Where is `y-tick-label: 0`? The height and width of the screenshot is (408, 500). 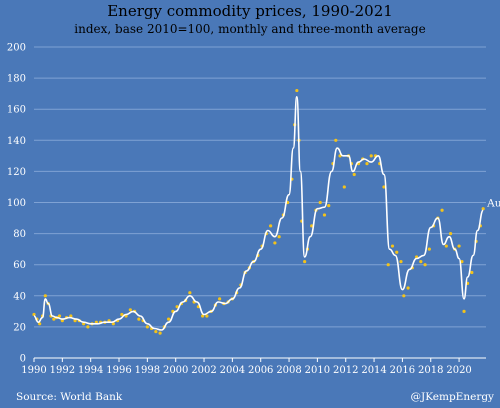 y-tick-label: 0 is located at coordinates (23, 359).